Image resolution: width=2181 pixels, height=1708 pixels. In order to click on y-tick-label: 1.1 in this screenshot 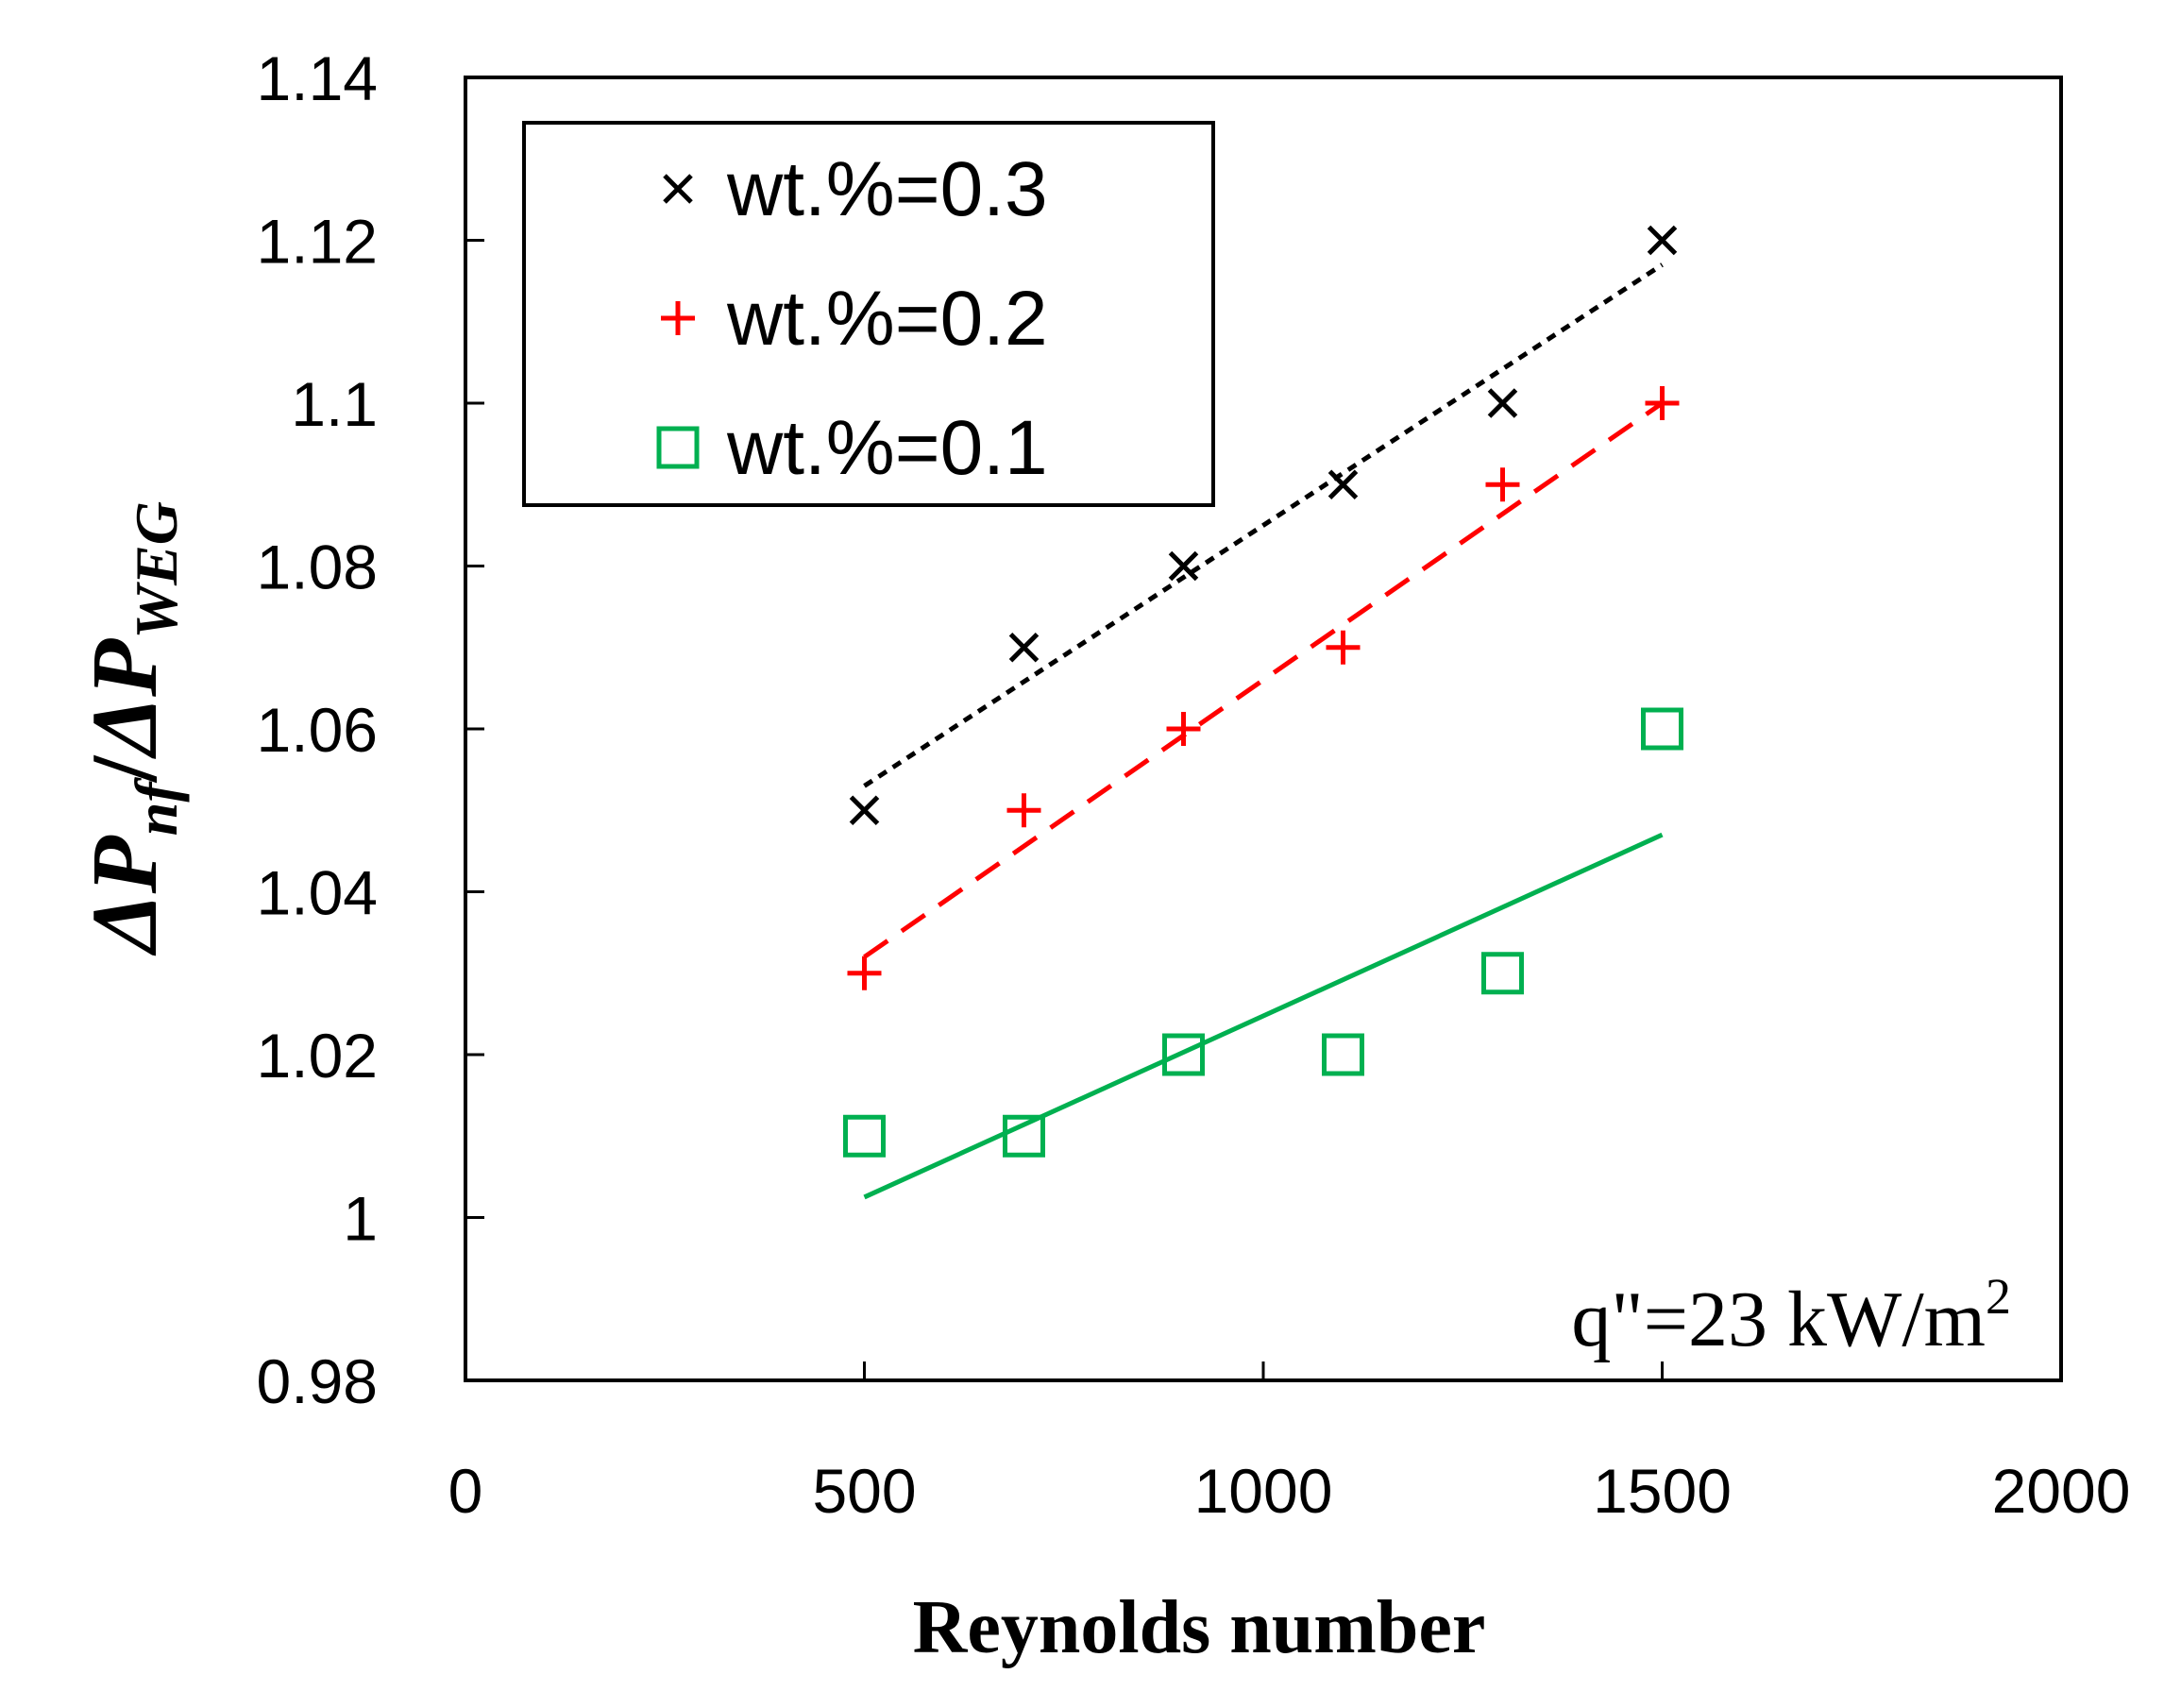, I will do `click(335, 404)`.